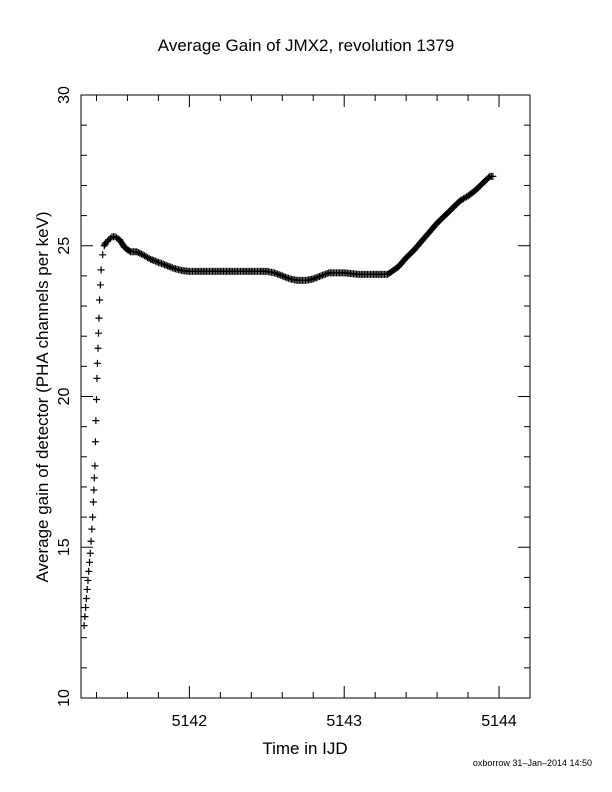 The image size is (612, 792). What do you see at coordinates (64, 397) in the screenshot?
I see `y-tick-label: 20` at bounding box center [64, 397].